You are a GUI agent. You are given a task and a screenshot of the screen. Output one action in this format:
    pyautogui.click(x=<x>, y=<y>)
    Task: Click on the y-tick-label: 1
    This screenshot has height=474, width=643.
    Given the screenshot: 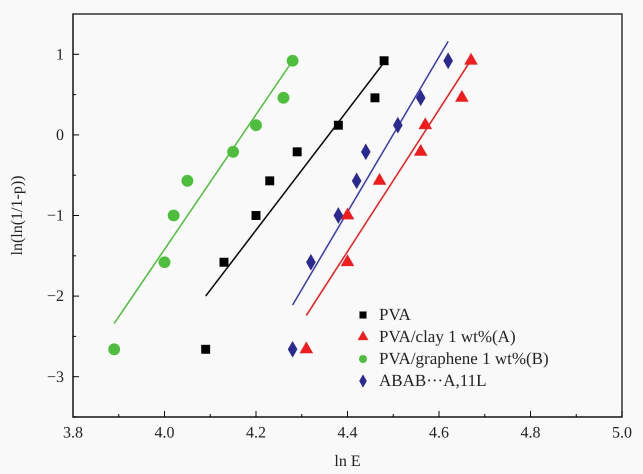 What is the action you would take?
    pyautogui.click(x=60, y=55)
    